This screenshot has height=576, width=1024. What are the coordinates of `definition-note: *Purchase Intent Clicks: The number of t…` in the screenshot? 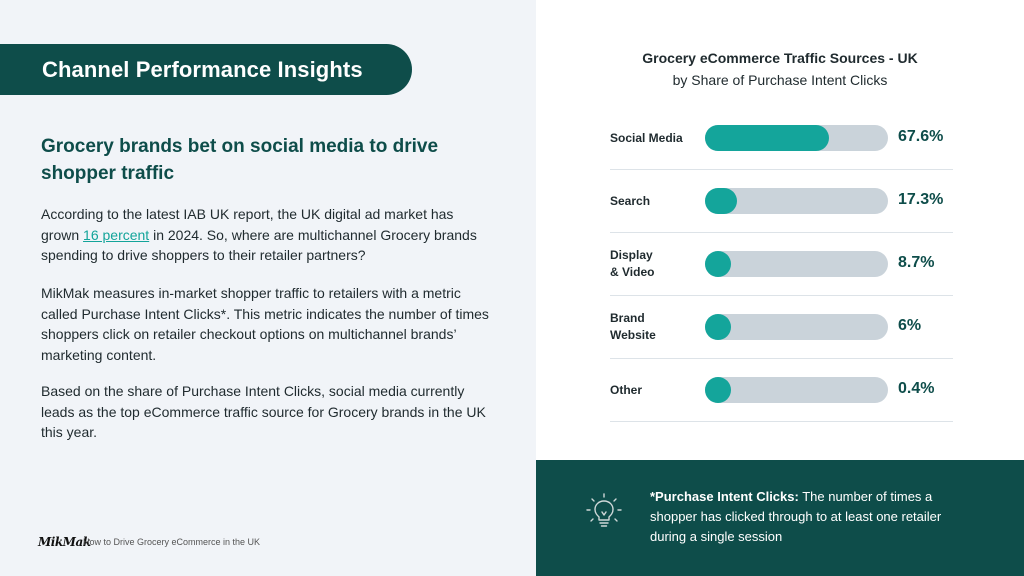 It's located at (815, 517).